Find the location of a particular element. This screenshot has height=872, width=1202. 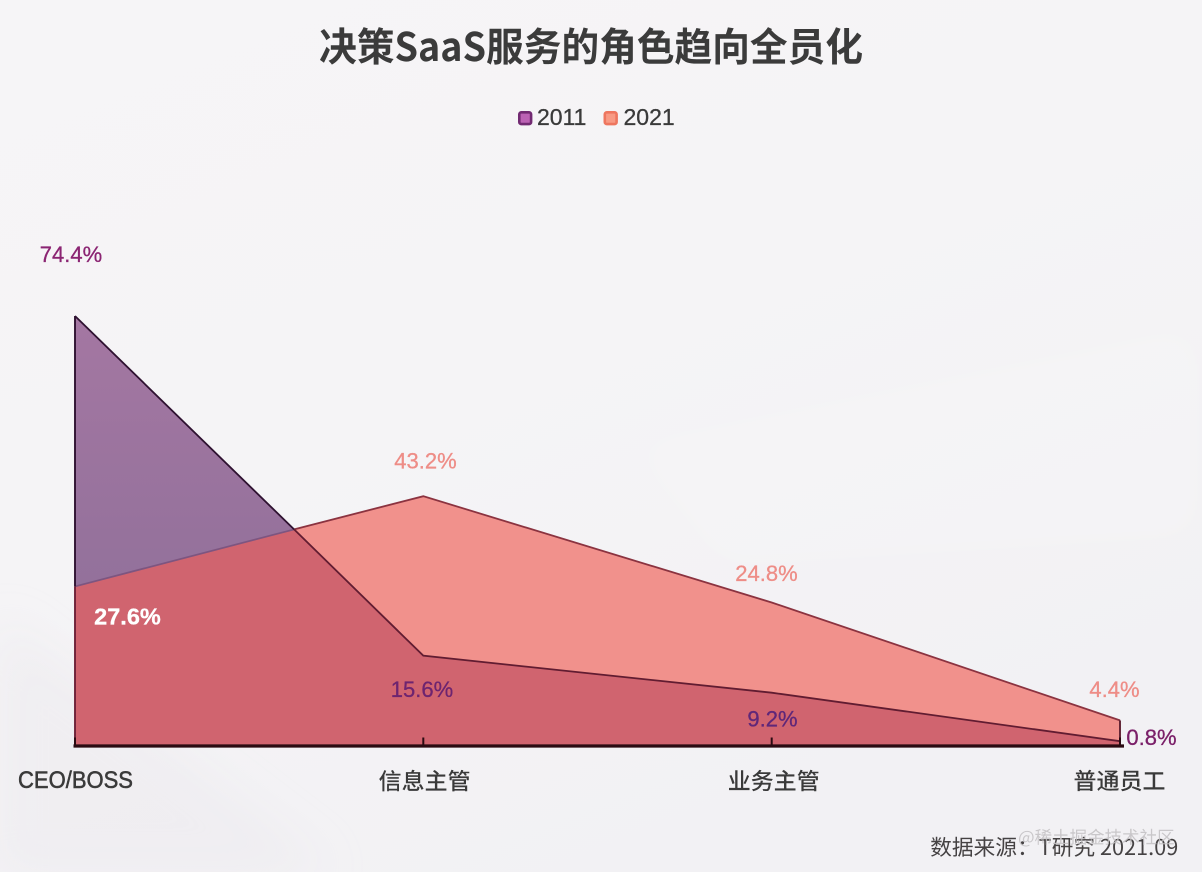

svg-text: 27.6% is located at coordinates (127, 617).